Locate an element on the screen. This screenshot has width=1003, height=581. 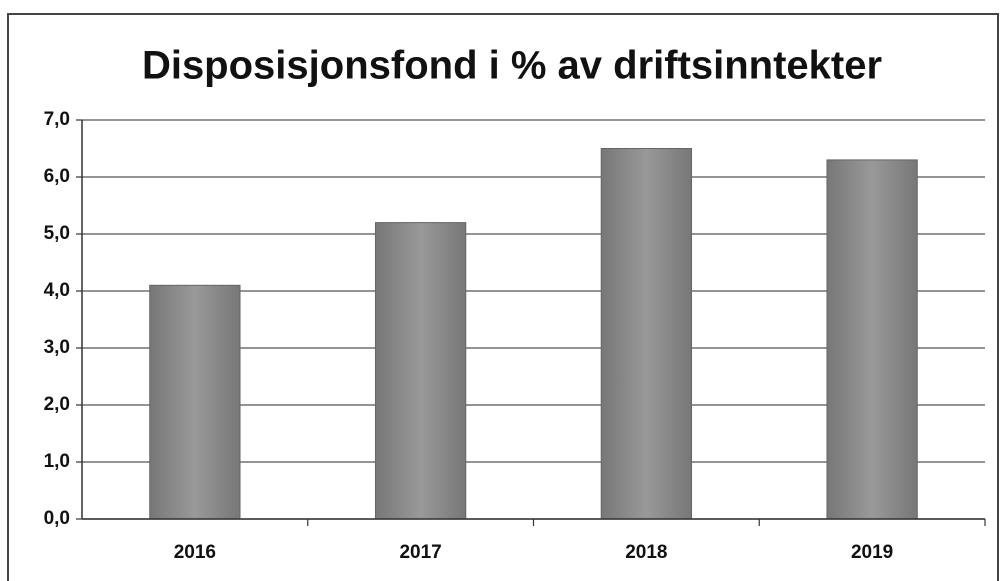
x-tick-label: 2019 is located at coordinates (872, 552).